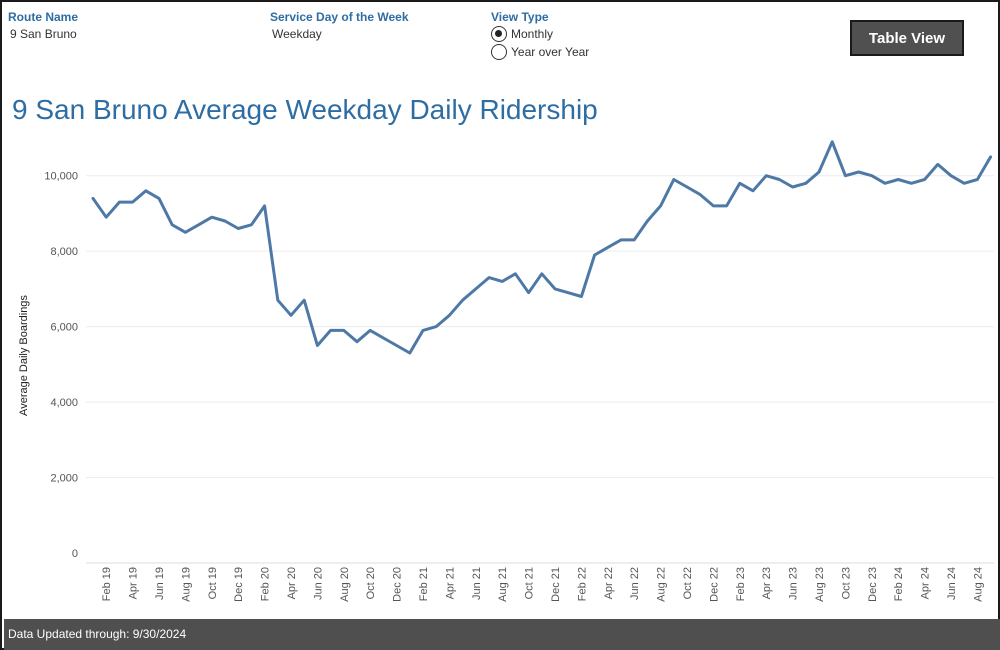  Describe the element at coordinates (532, 33) in the screenshot. I see `view-type-option-label: Monthly` at that location.